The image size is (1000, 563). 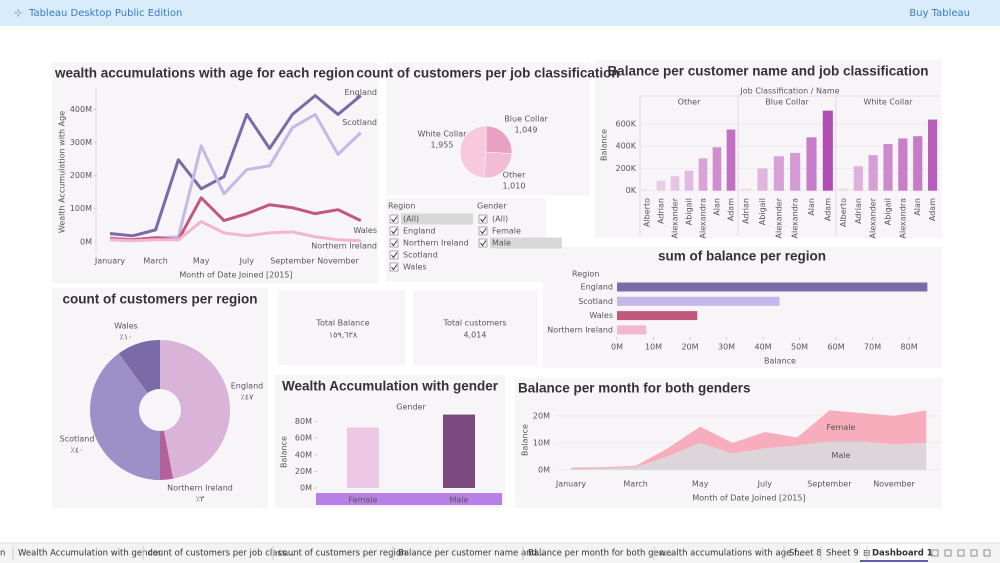 What do you see at coordinates (77, 450) in the screenshot?
I see `slice-value: ٪٤٠` at bounding box center [77, 450].